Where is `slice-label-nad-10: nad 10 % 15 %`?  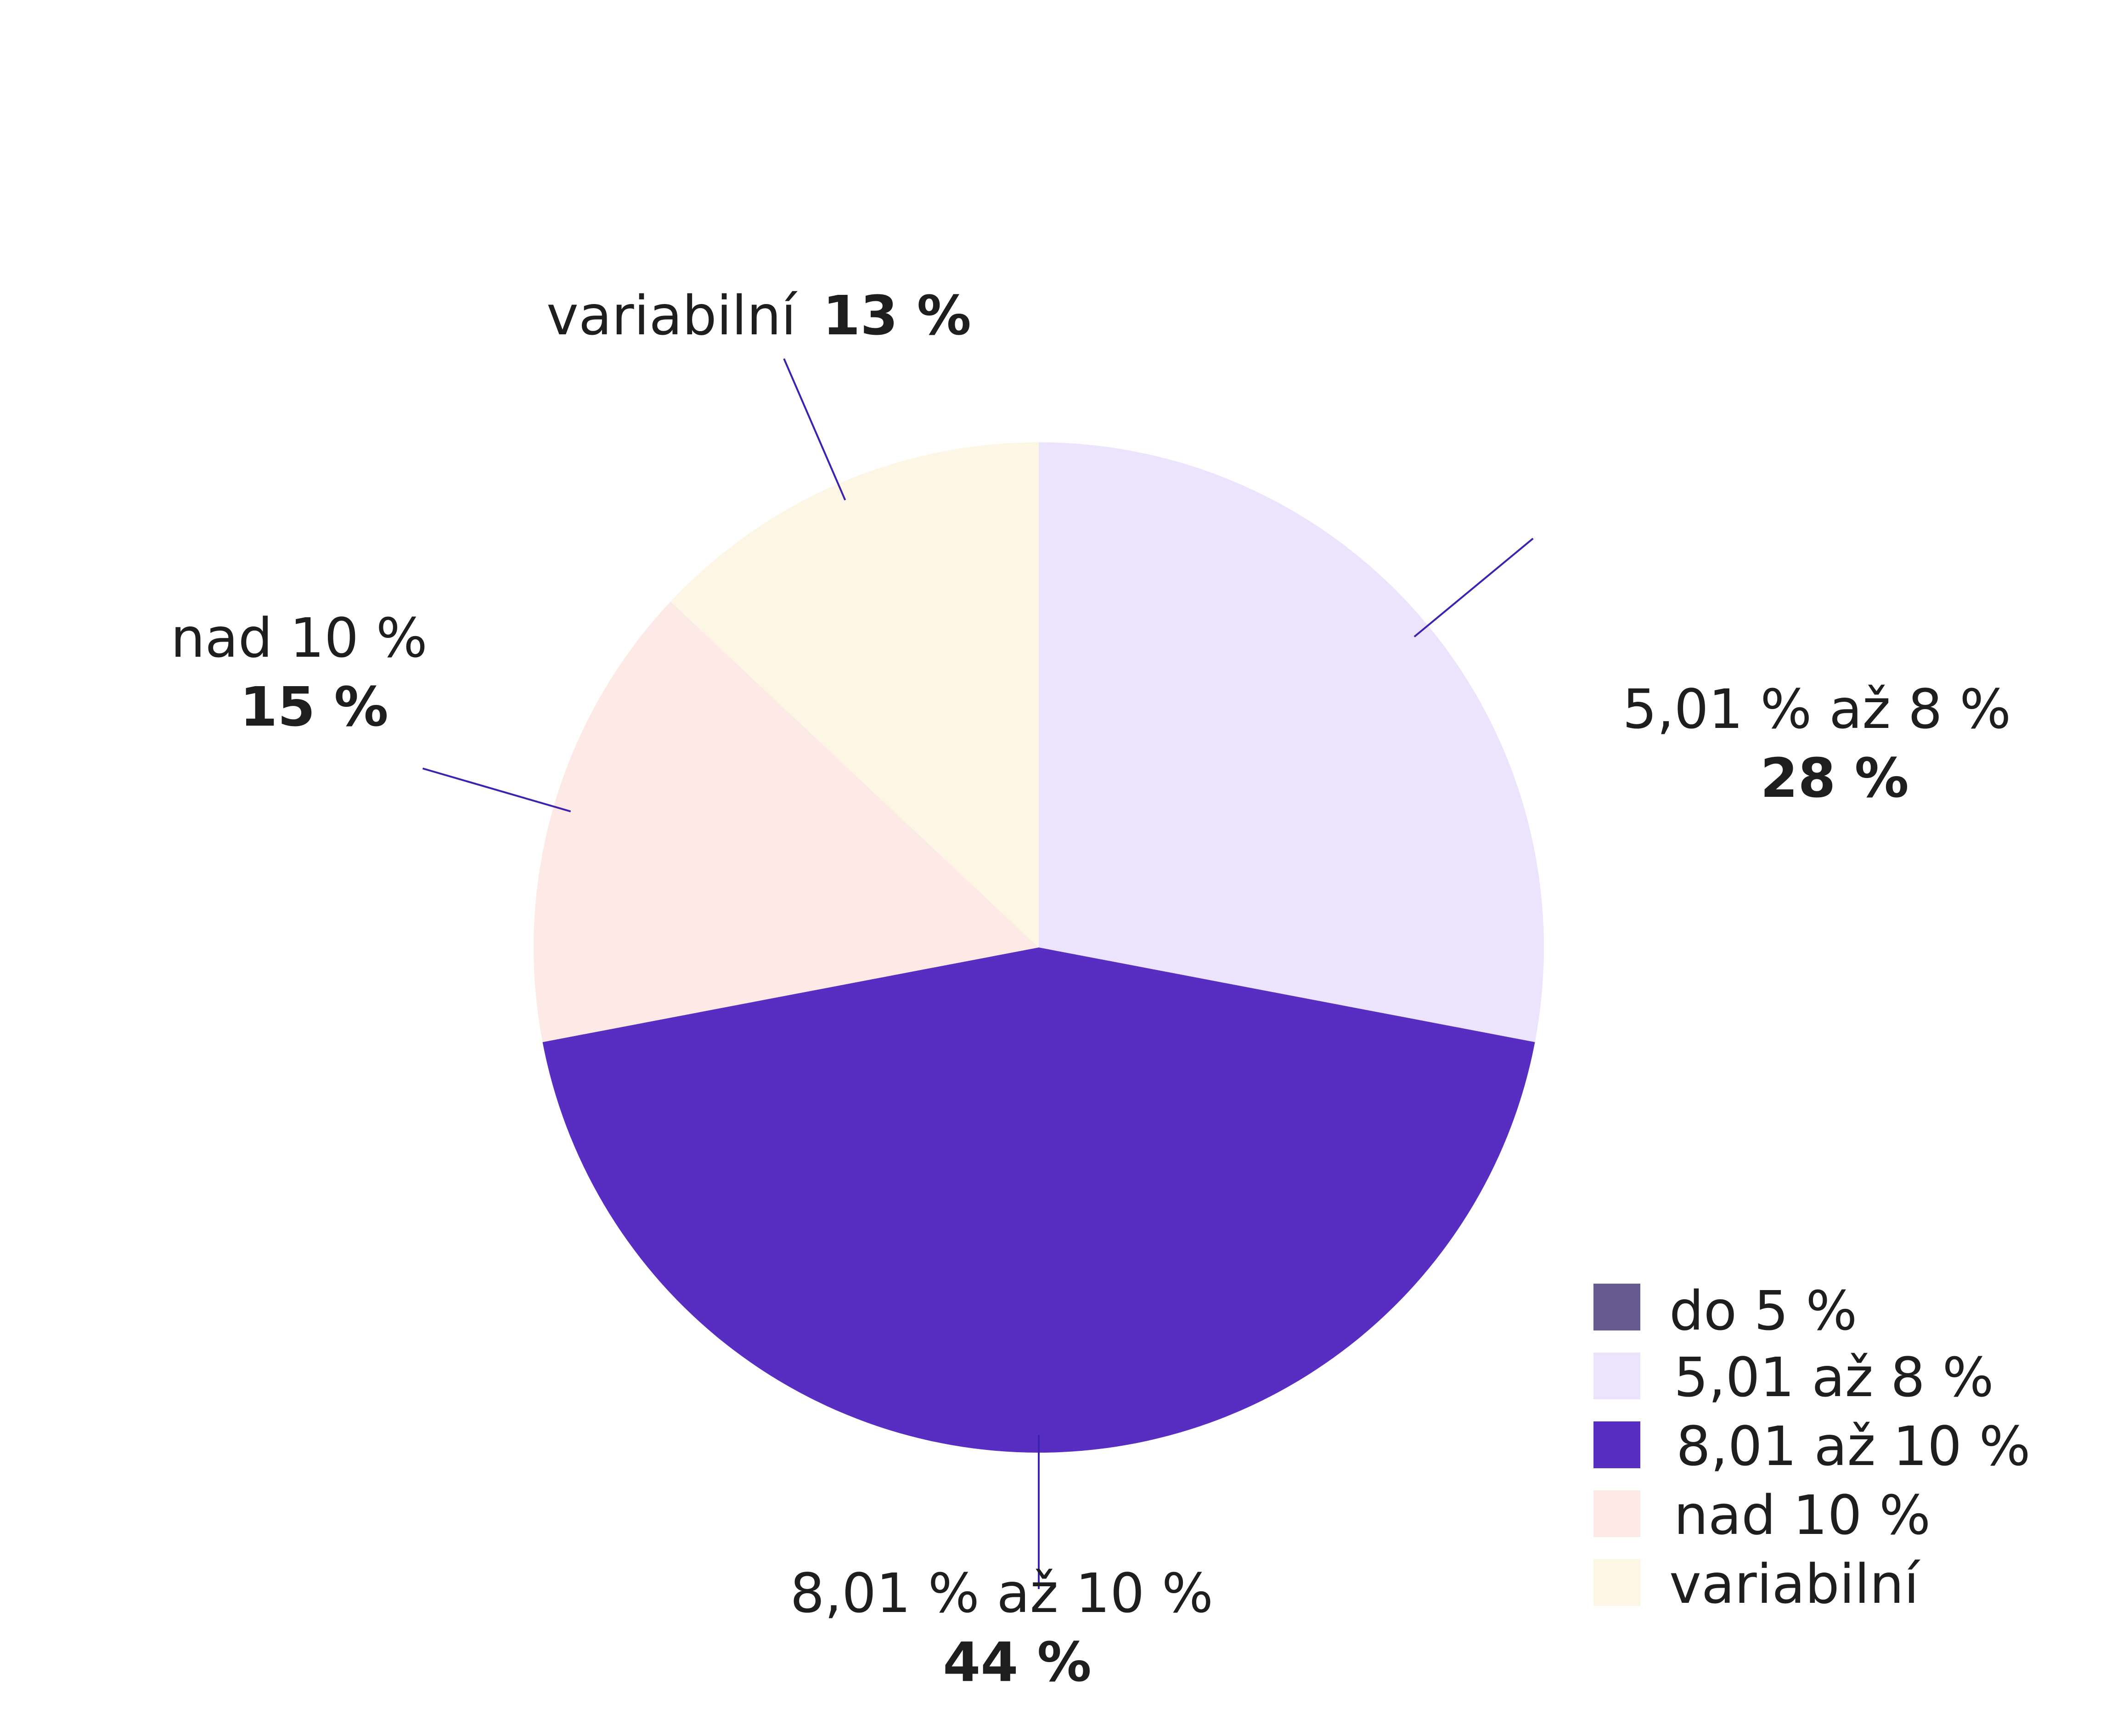
slice-label-nad-10: nad 10 % 15 % is located at coordinates (308, 672).